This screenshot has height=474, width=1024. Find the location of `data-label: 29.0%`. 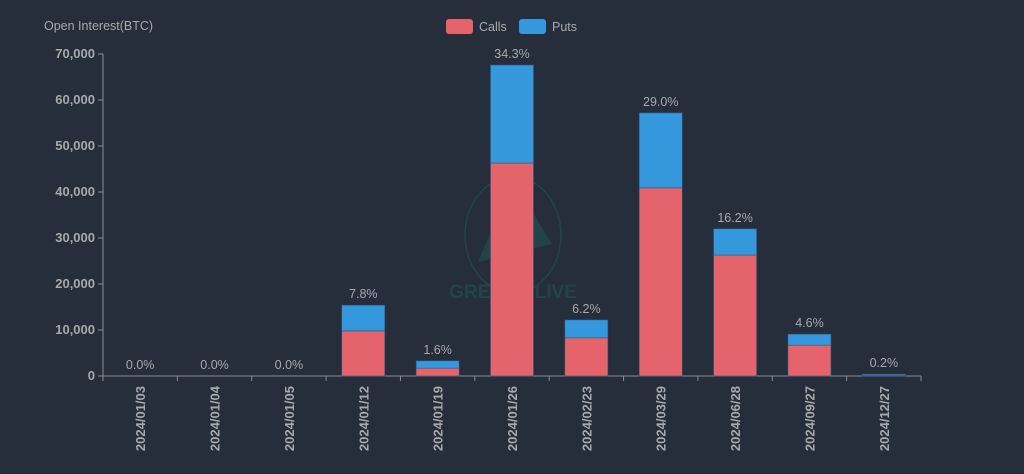

data-label: 29.0% is located at coordinates (660, 102).